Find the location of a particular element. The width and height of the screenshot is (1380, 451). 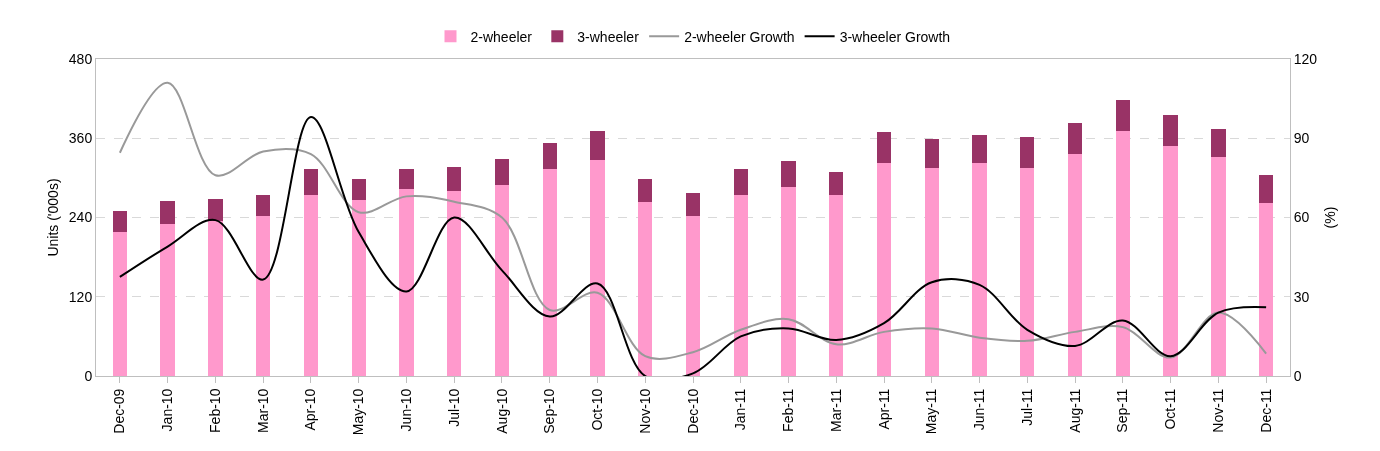

x-tick-label: Oct-10 is located at coordinates (597, 409).